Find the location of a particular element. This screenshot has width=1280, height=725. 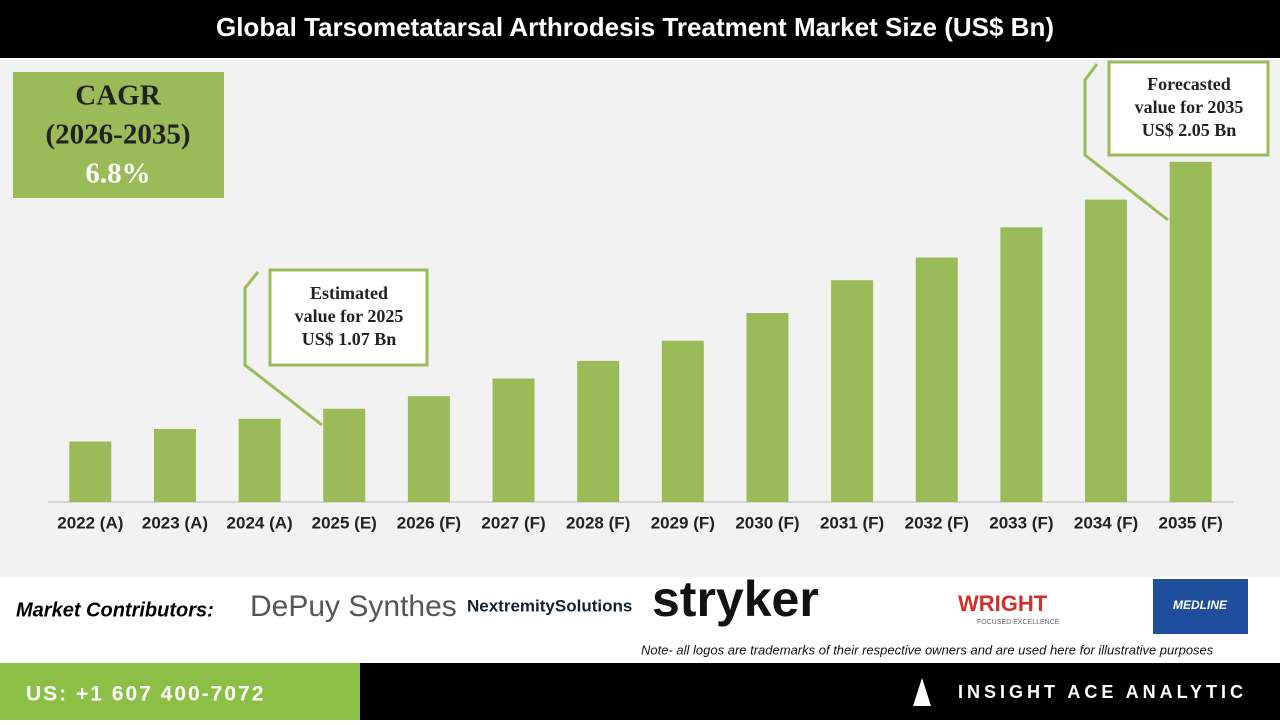

logo-tagline: FOCUSED EXCELLENCE is located at coordinates (1018, 622).